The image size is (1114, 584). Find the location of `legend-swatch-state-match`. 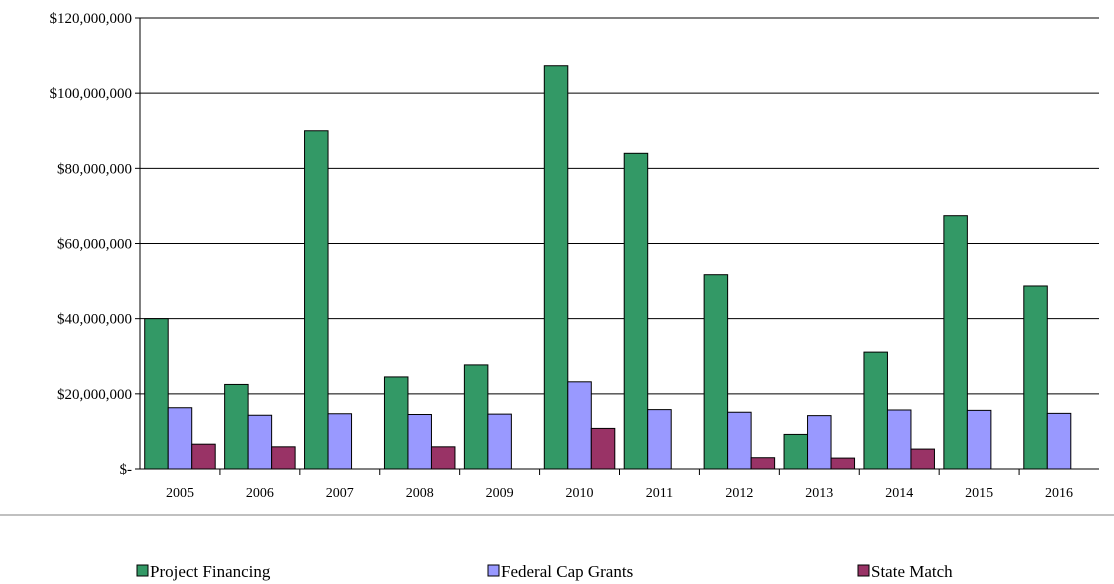

legend-swatch-state-match is located at coordinates (863, 570).